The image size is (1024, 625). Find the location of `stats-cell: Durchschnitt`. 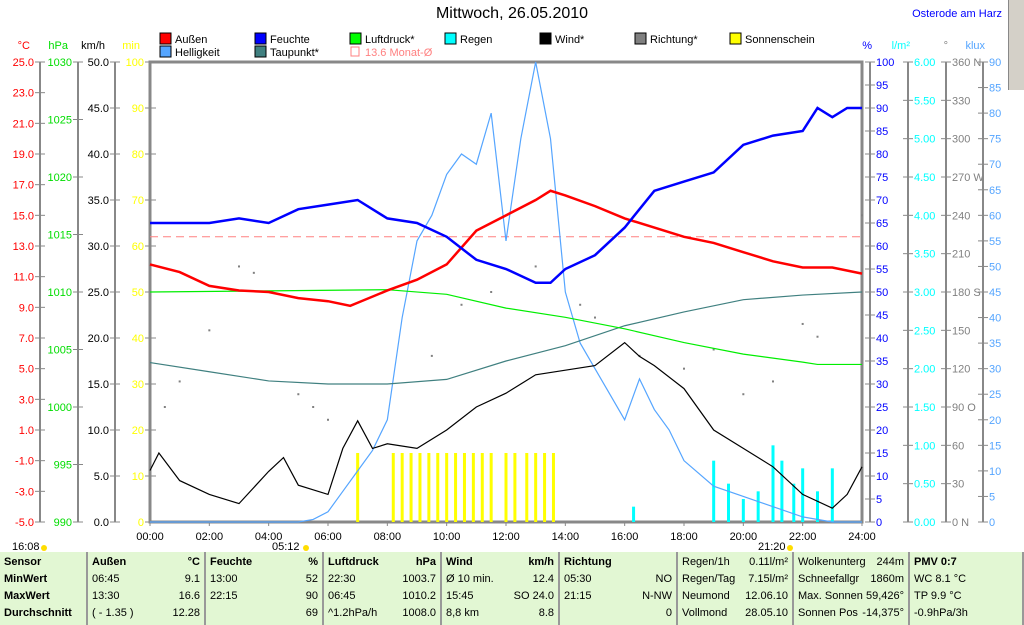

stats-cell: Durchschnitt is located at coordinates (38, 613).